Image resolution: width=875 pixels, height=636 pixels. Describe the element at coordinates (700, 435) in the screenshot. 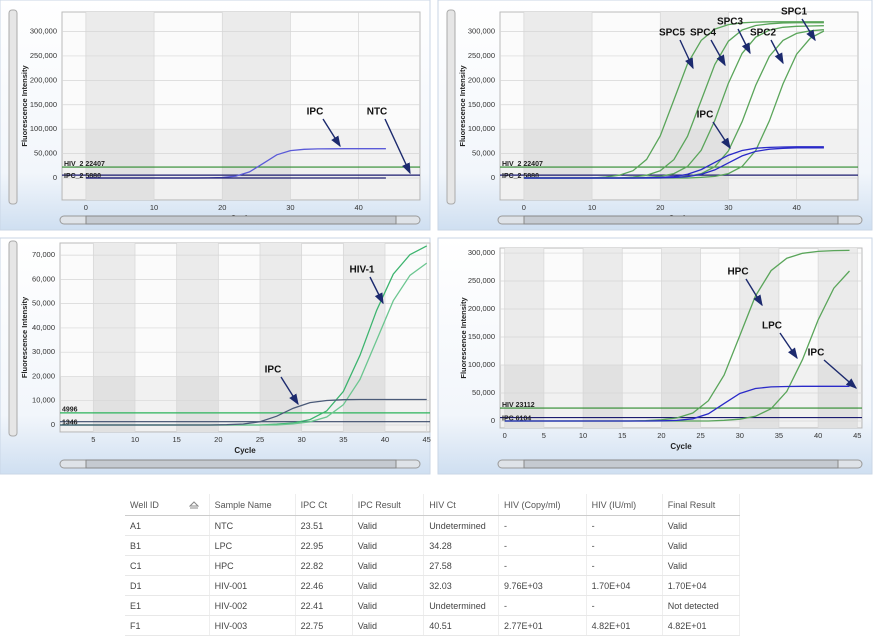

I see `x-tick-label: 25` at that location.